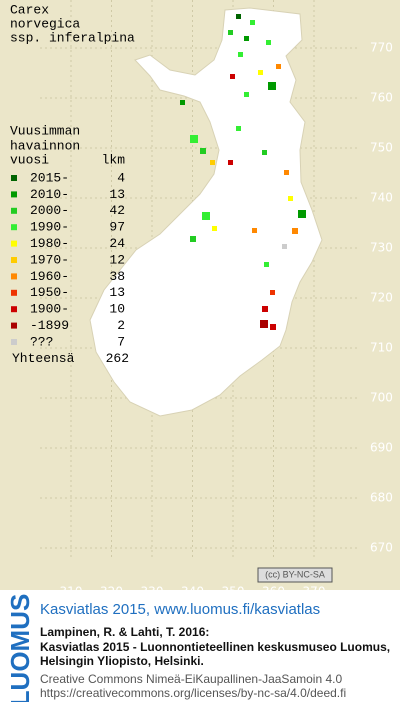 The height and width of the screenshot is (702, 400). What do you see at coordinates (381, 148) in the screenshot?
I see `y-tick-label: 750` at bounding box center [381, 148].